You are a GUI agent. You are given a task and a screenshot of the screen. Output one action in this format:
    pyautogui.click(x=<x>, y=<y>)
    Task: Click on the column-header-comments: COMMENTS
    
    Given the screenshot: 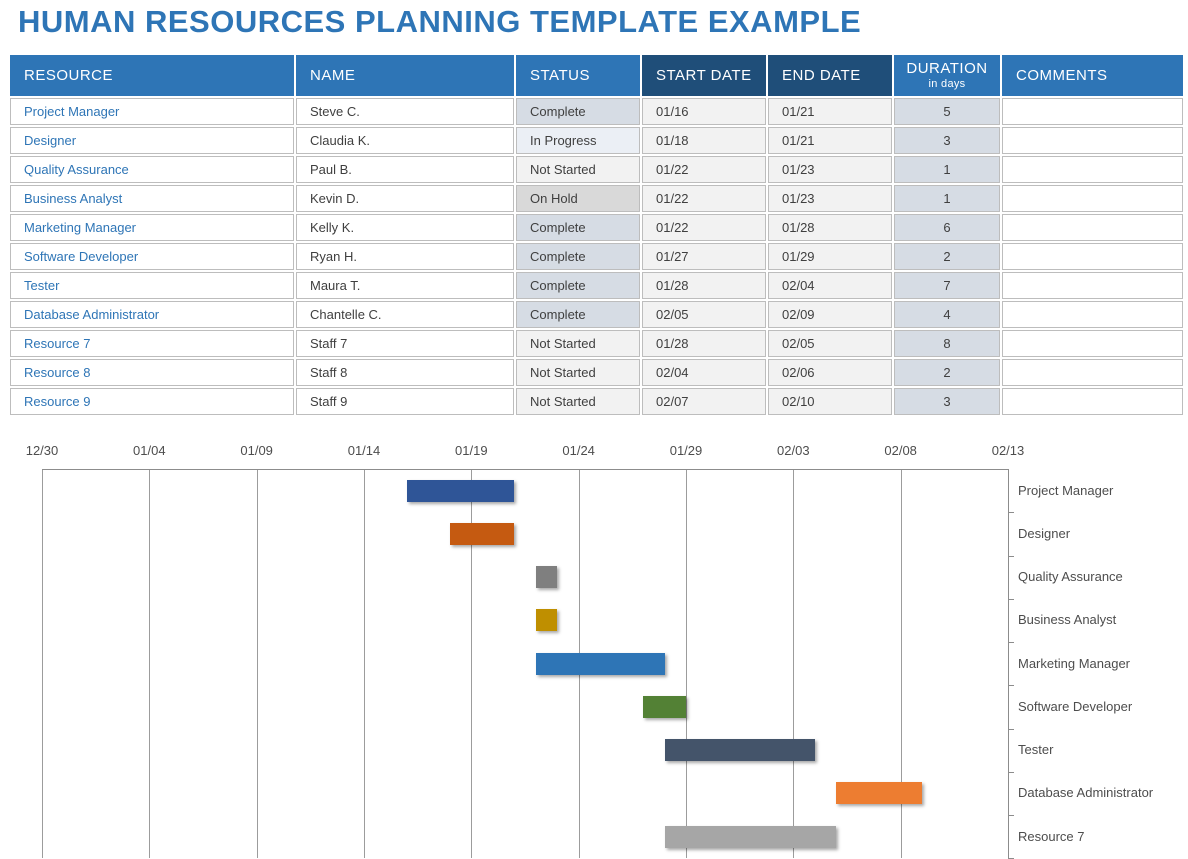 What is the action you would take?
    pyautogui.click(x=1092, y=75)
    